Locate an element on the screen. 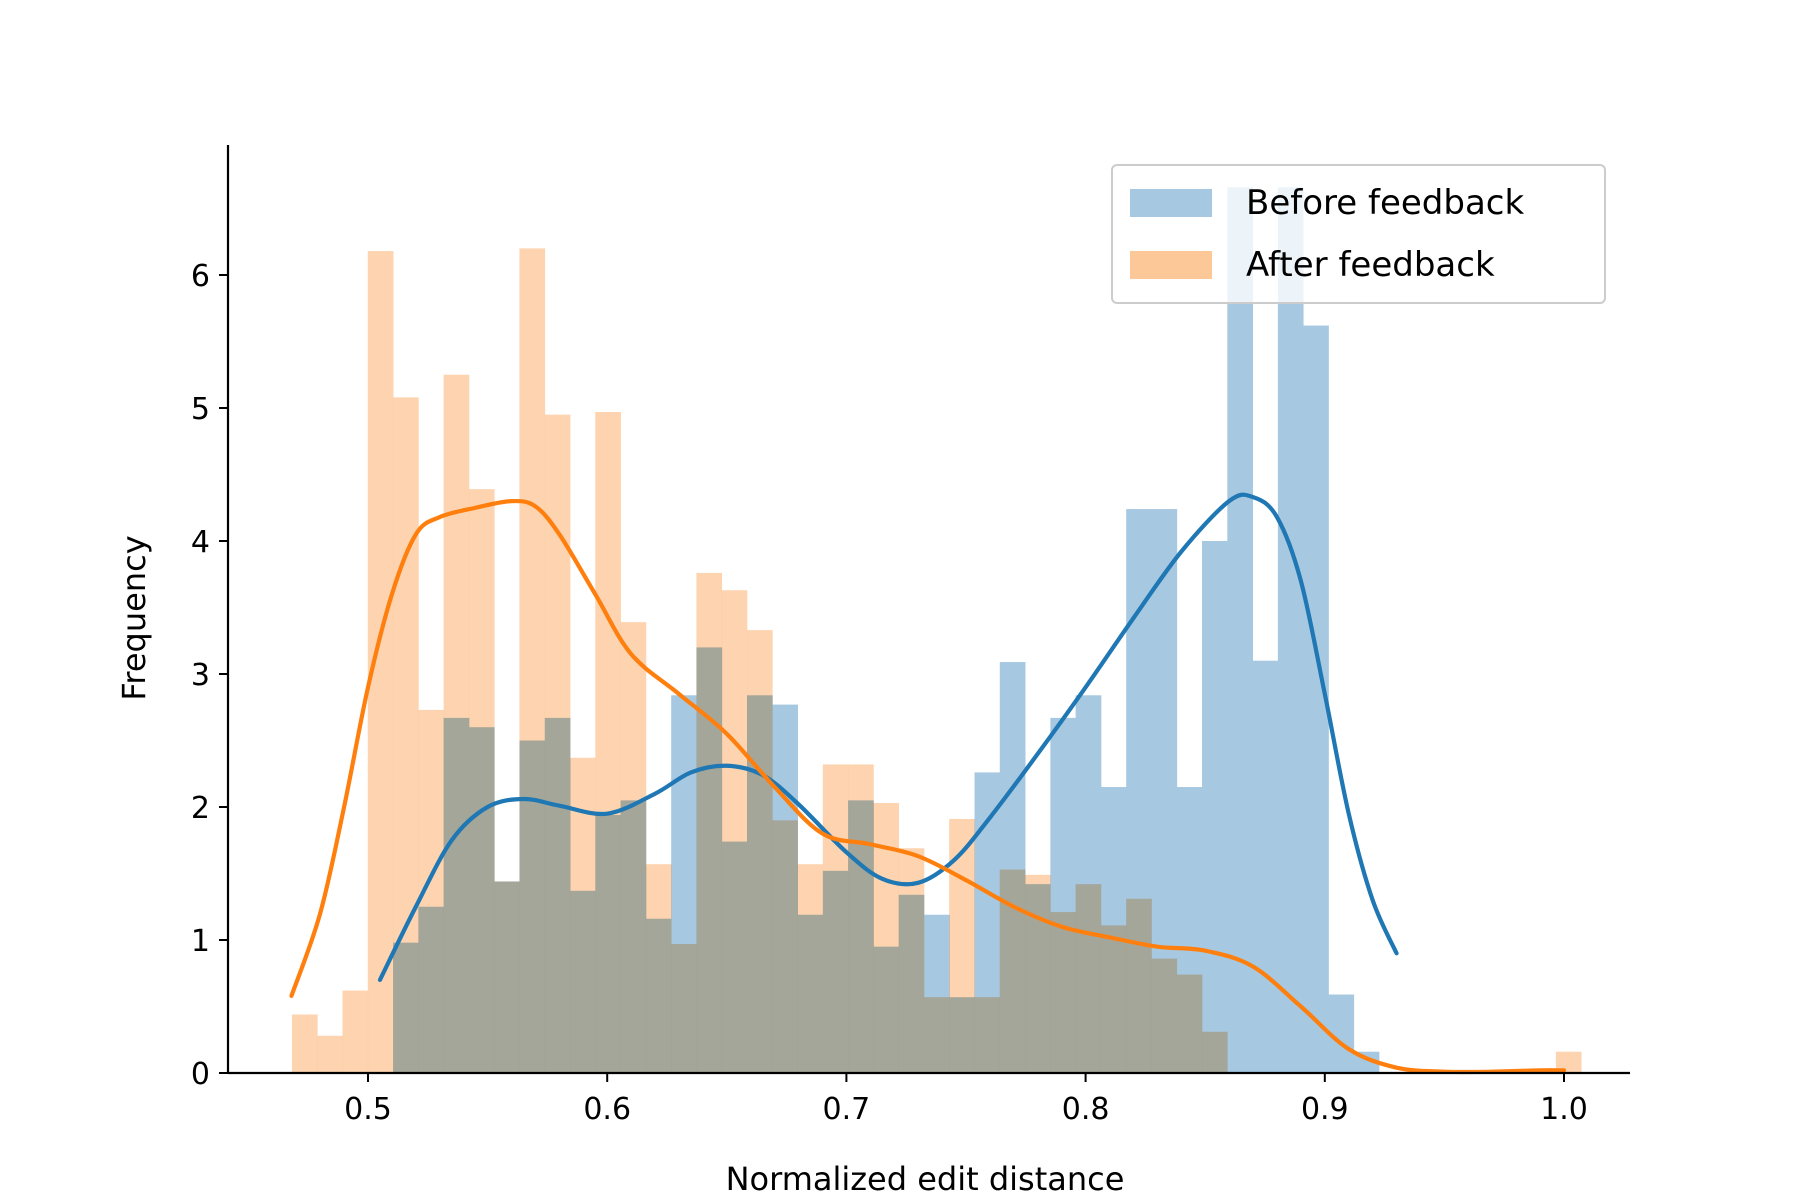 The image size is (1800, 1200). x-axis-title: Normalized edit distance is located at coordinates (925, 1179).